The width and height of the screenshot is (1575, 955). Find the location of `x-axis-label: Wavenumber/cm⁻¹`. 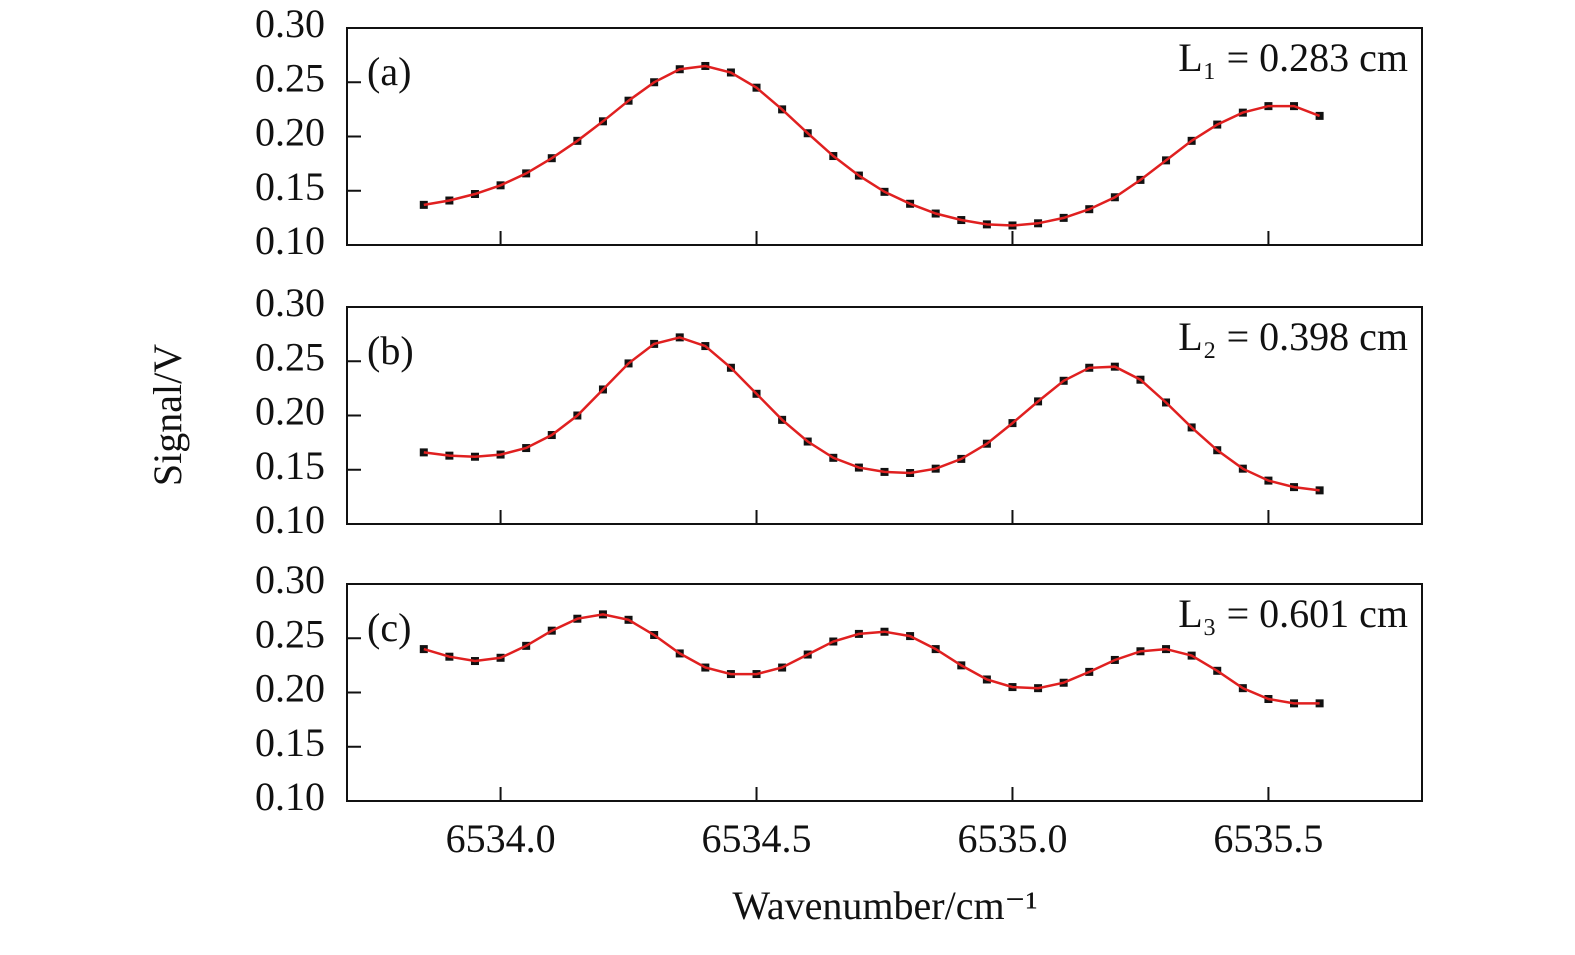

x-axis-label: Wavenumber/cm⁻¹ is located at coordinates (884, 905).